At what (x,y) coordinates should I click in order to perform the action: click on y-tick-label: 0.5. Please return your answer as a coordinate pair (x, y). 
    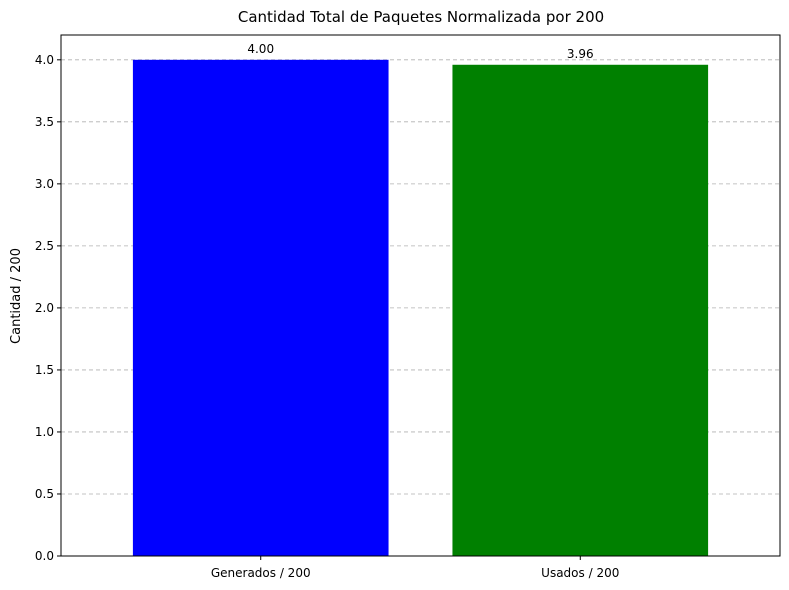
    Looking at the image, I should click on (44, 494).